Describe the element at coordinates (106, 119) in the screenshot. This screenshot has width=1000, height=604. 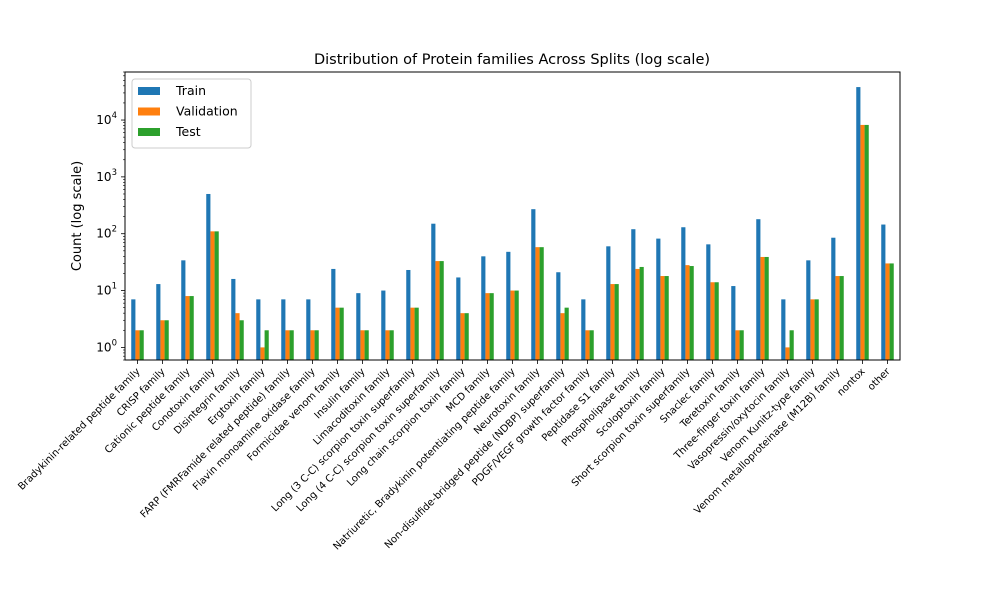
I see `y-tick-label: 10⁴` at that location.